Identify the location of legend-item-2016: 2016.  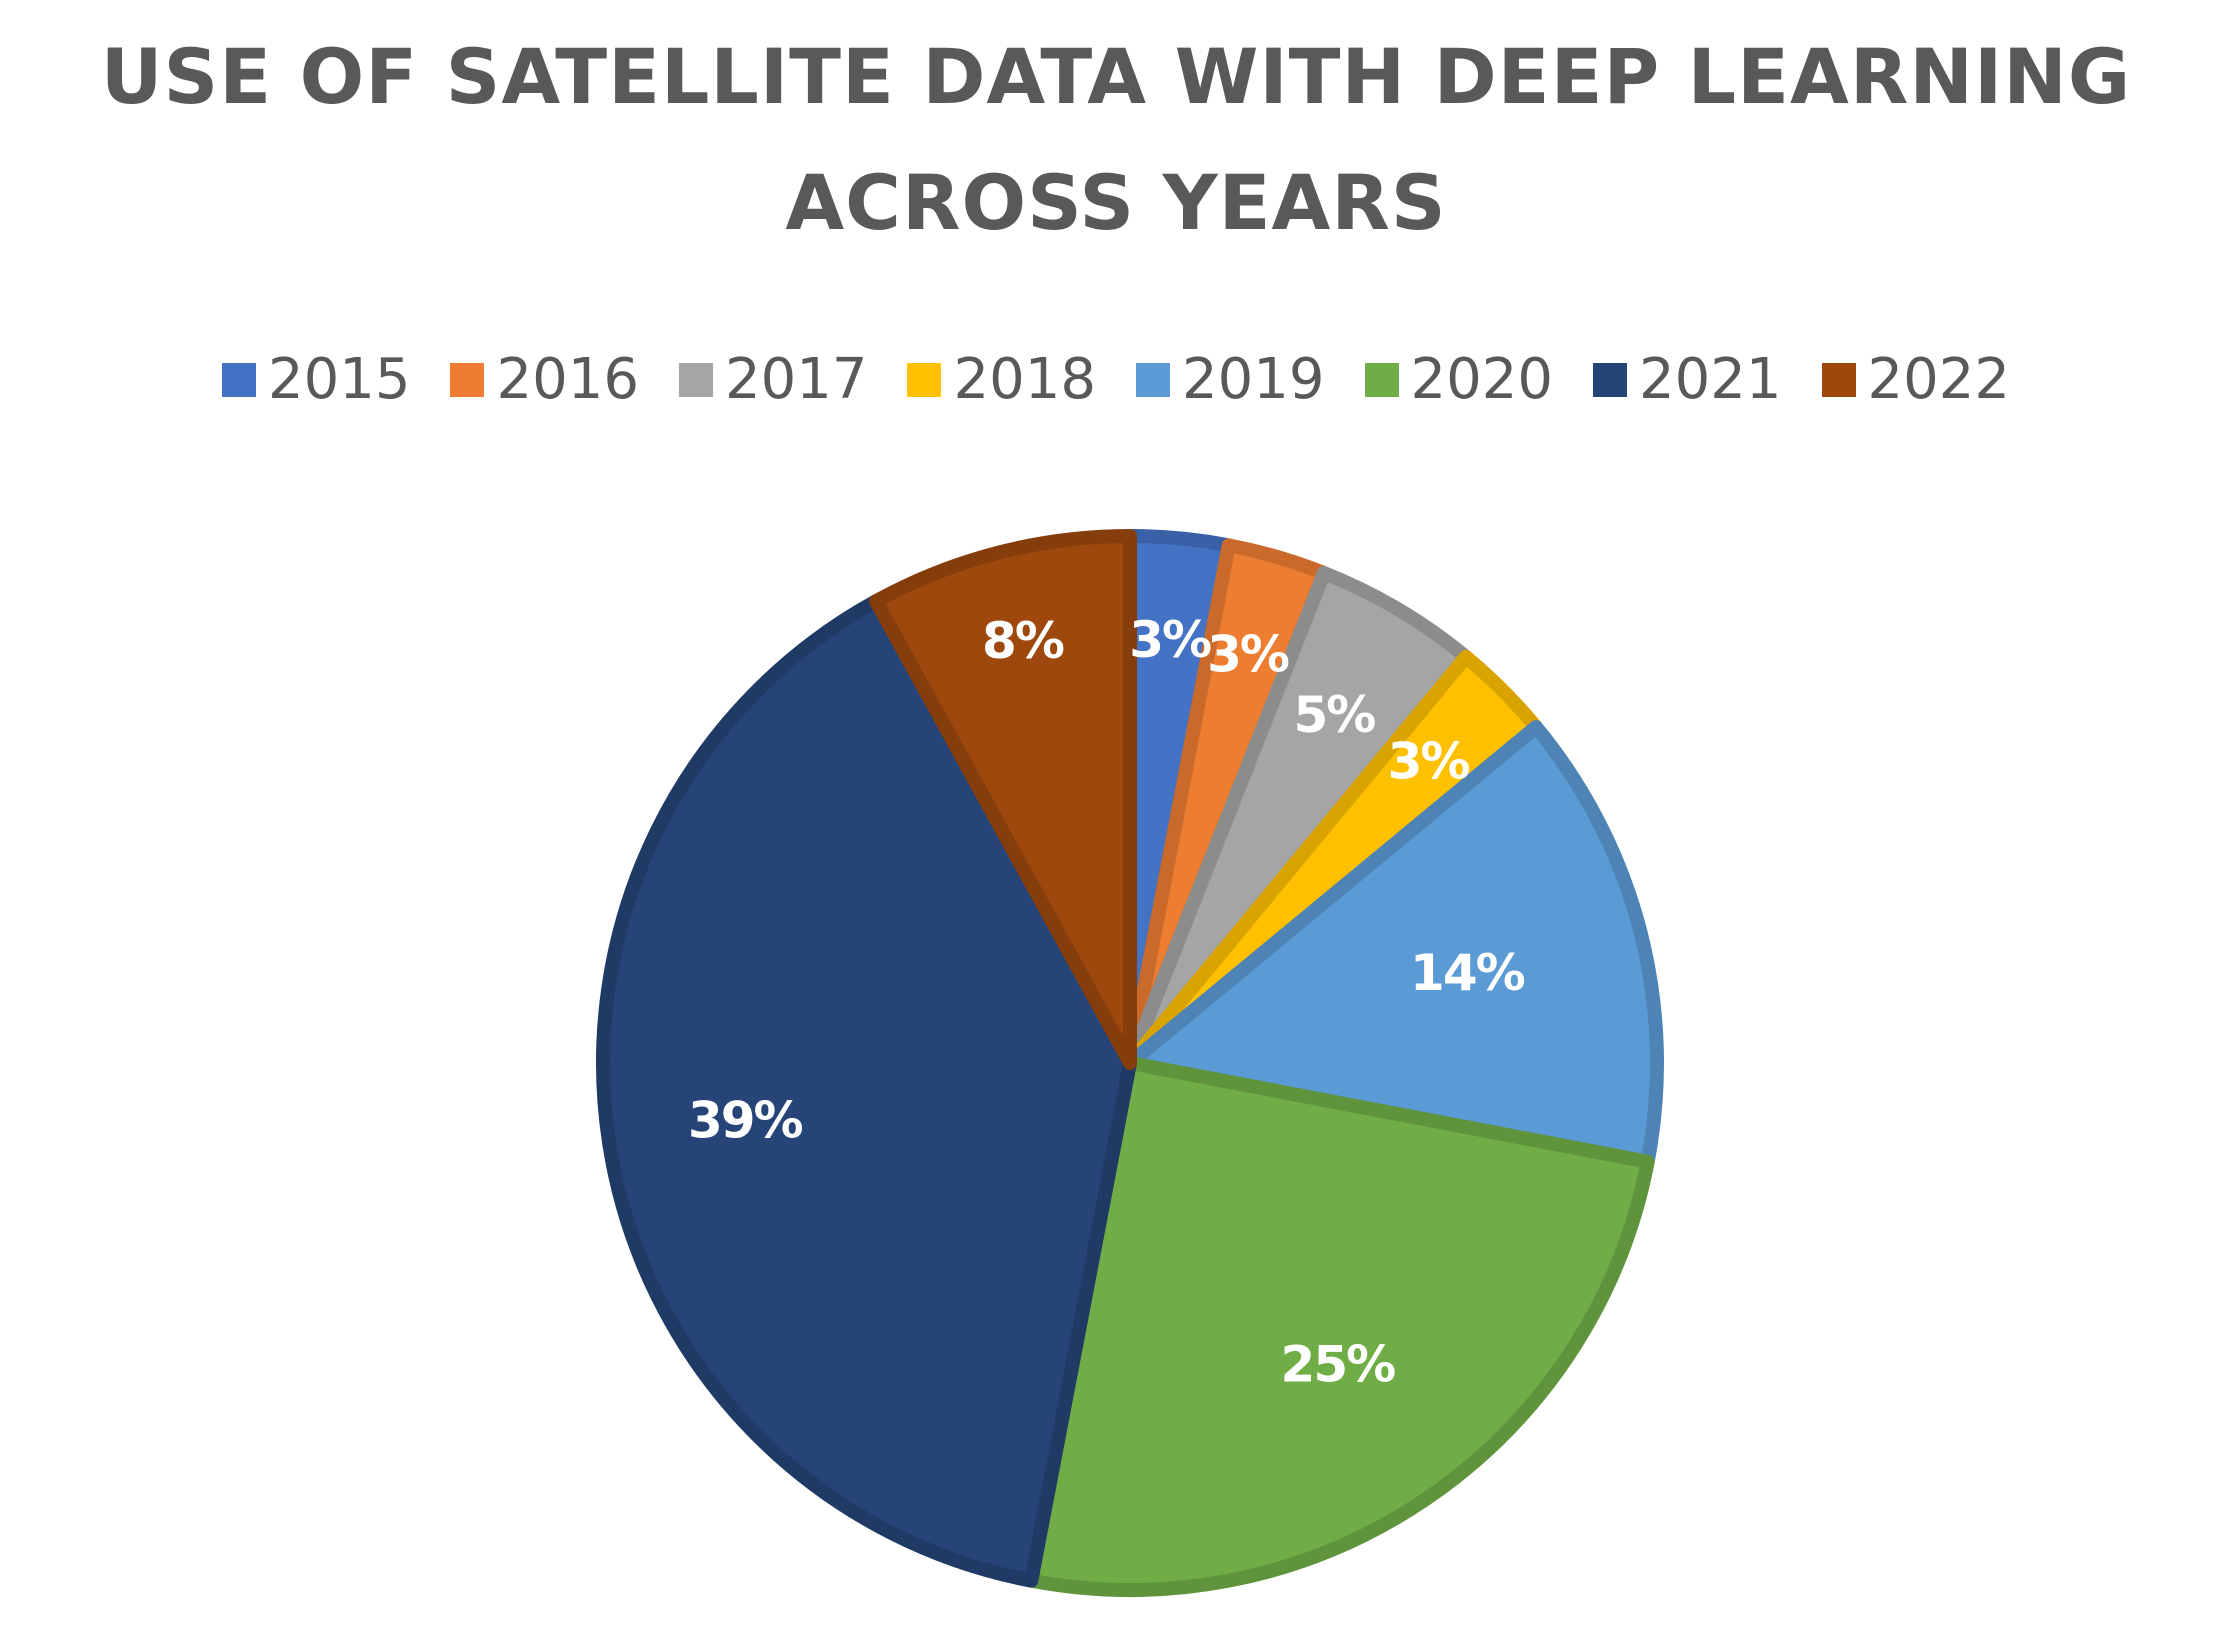
(544, 380).